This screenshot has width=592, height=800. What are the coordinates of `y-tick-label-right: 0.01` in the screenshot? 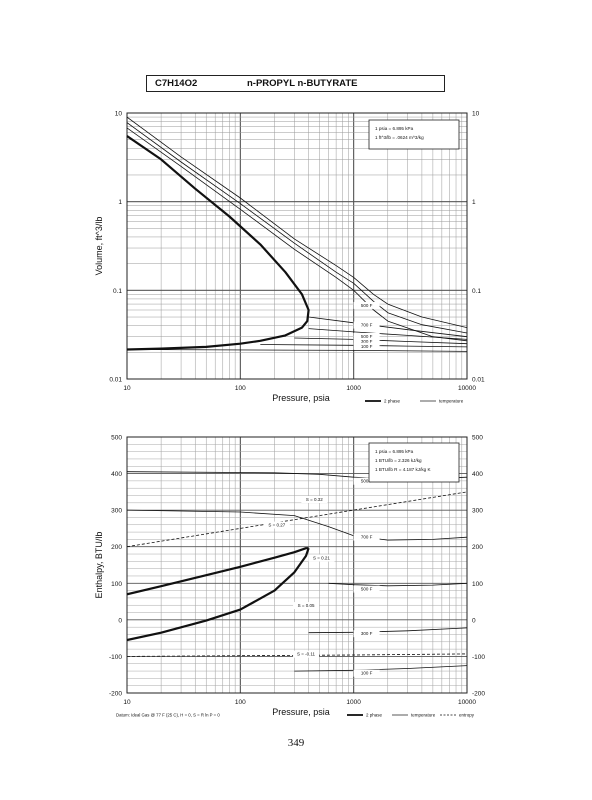 It's located at (478, 380).